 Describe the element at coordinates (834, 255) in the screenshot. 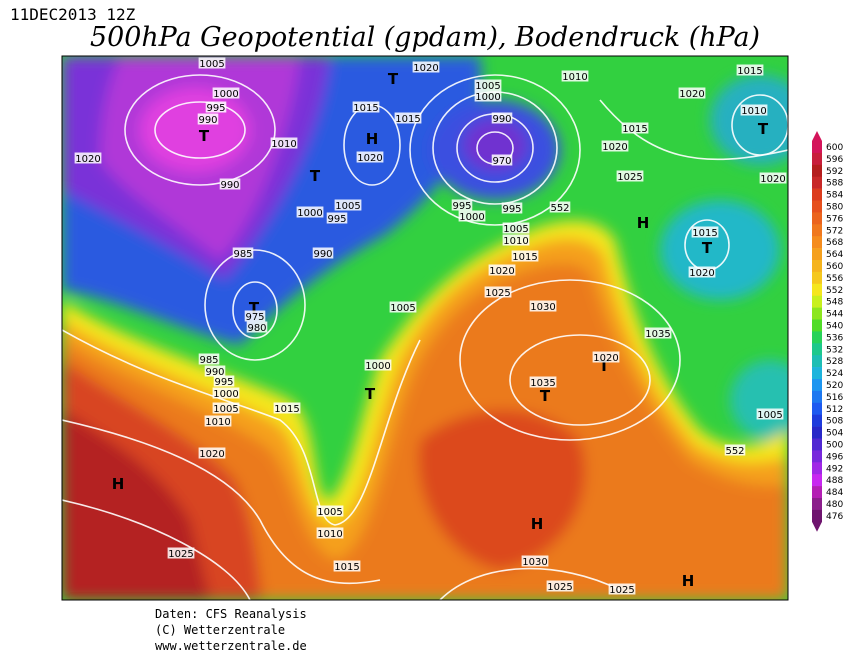

I see `legend-label: 564` at that location.